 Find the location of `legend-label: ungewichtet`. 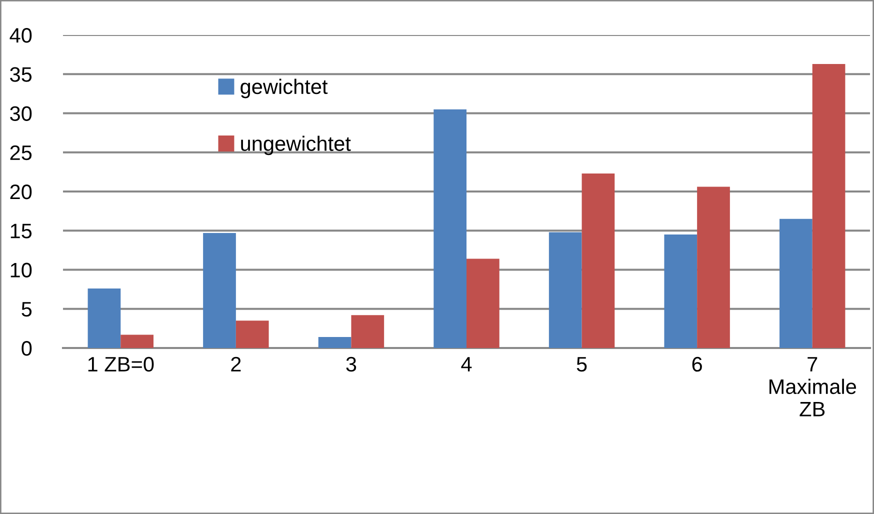

legend-label: ungewichtet is located at coordinates (296, 146).